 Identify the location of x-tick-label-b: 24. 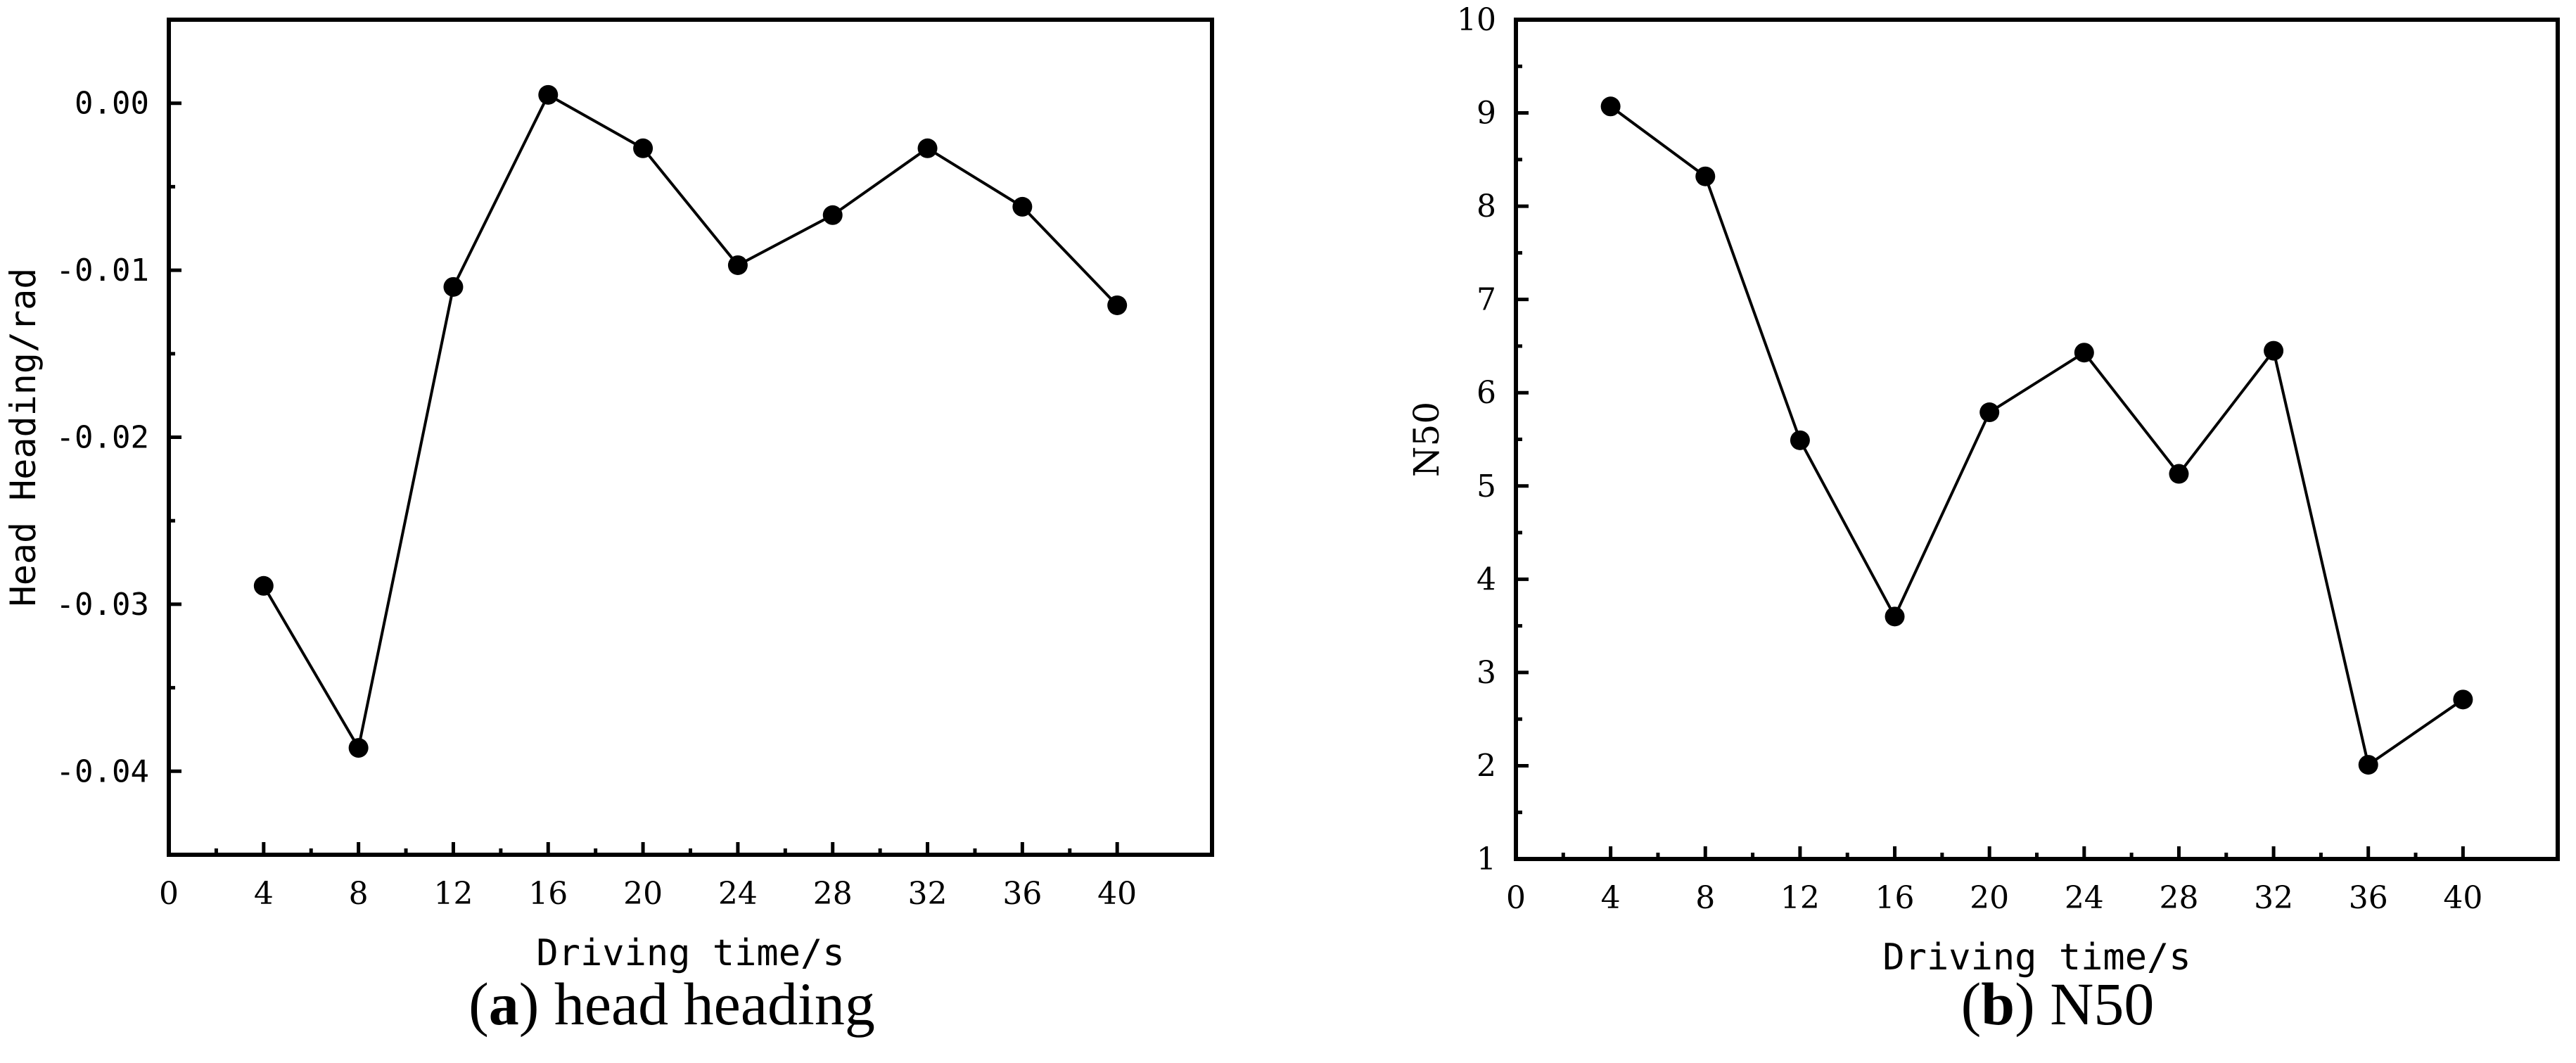
(2084, 898).